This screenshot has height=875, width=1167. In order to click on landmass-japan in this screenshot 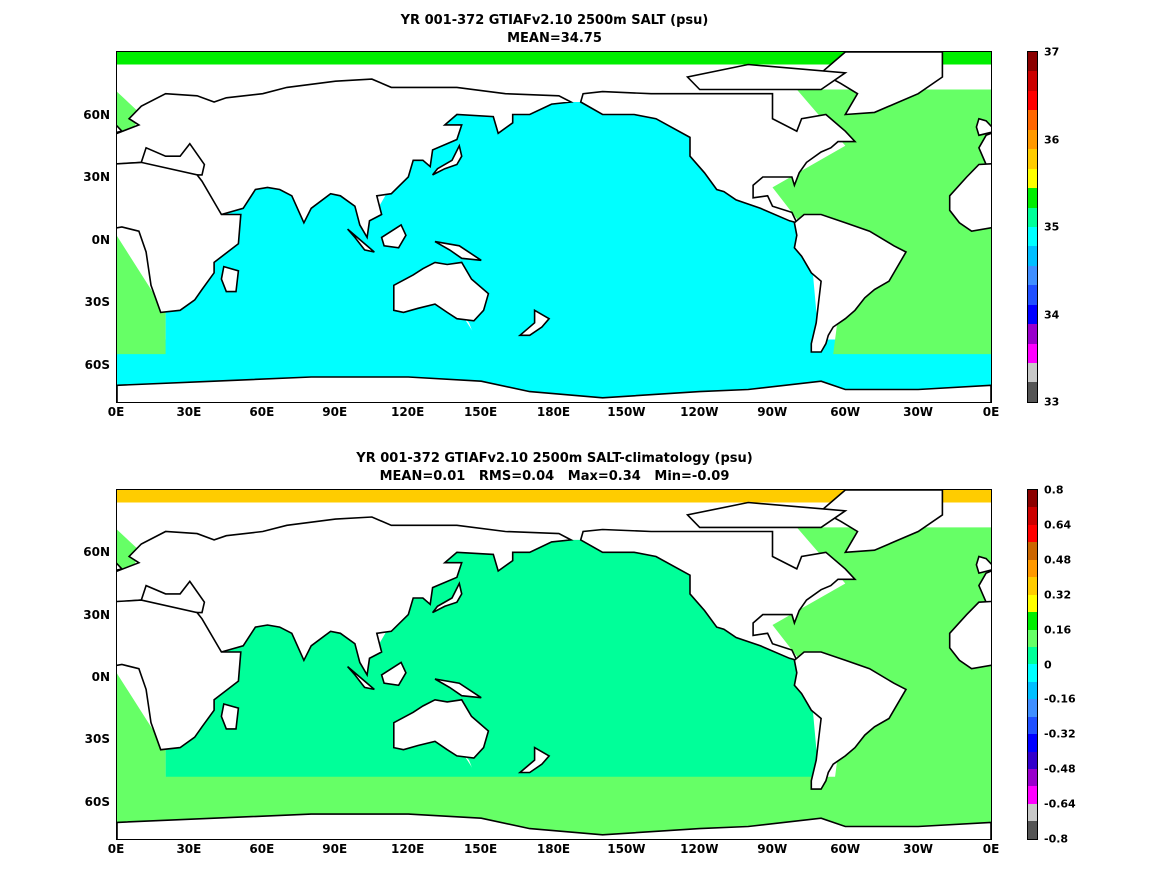, I will do `click(447, 597)`.